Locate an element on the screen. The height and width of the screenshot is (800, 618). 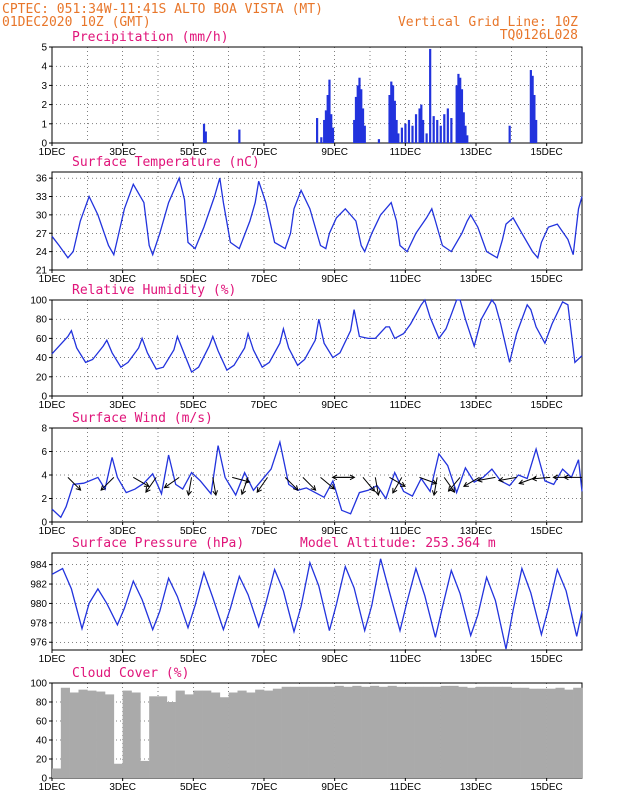
wind-xtick-label: 13DEC is located at coordinates (476, 531).